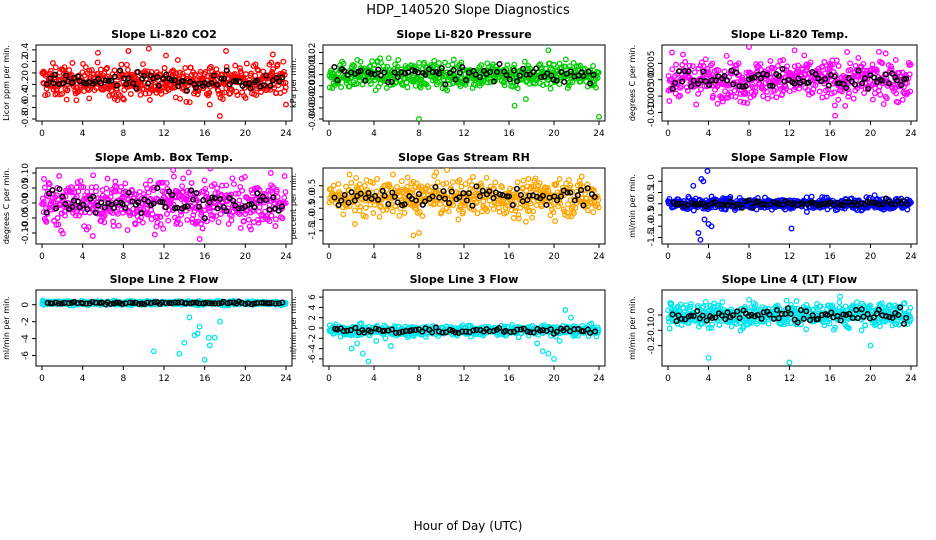  What do you see at coordinates (6, 83) in the screenshot?
I see `y-axis-label: Licor ppm per min.` at bounding box center [6, 83].